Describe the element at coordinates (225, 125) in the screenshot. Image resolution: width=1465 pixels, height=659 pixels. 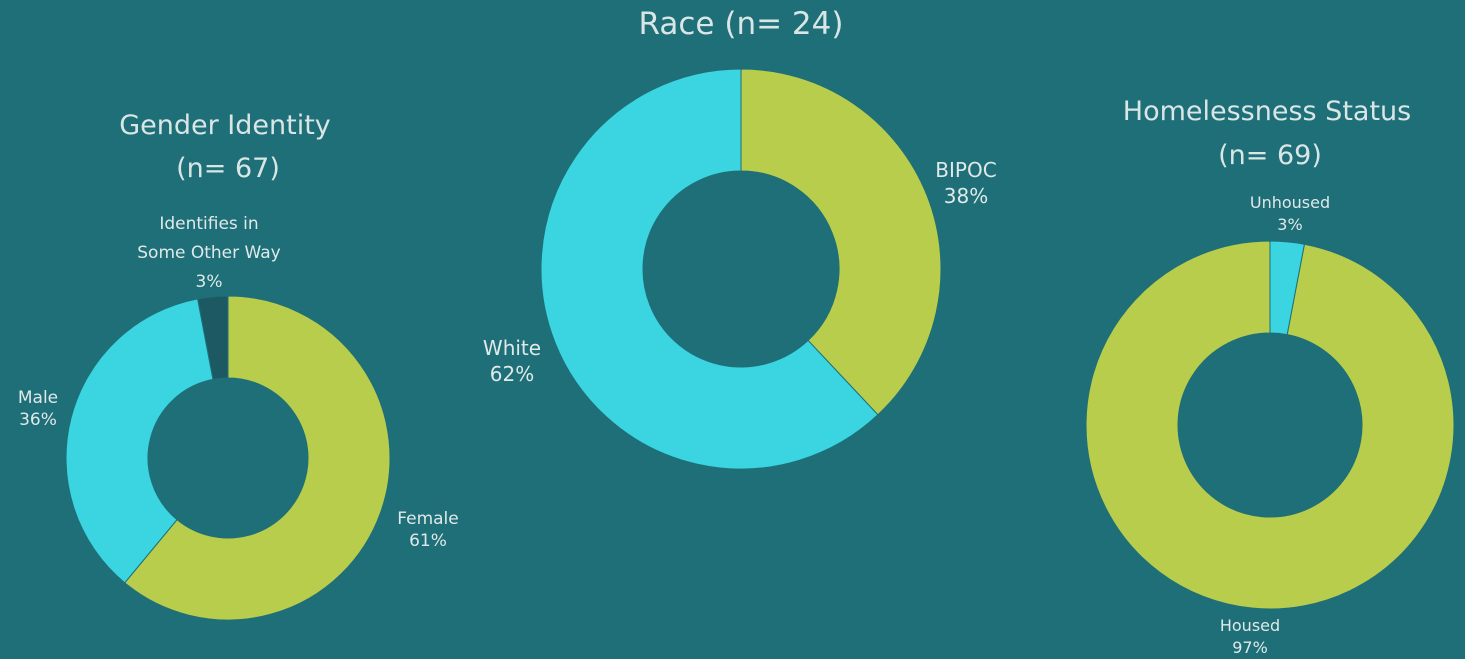
I see `gender-chart-title: Gender Identity` at that location.